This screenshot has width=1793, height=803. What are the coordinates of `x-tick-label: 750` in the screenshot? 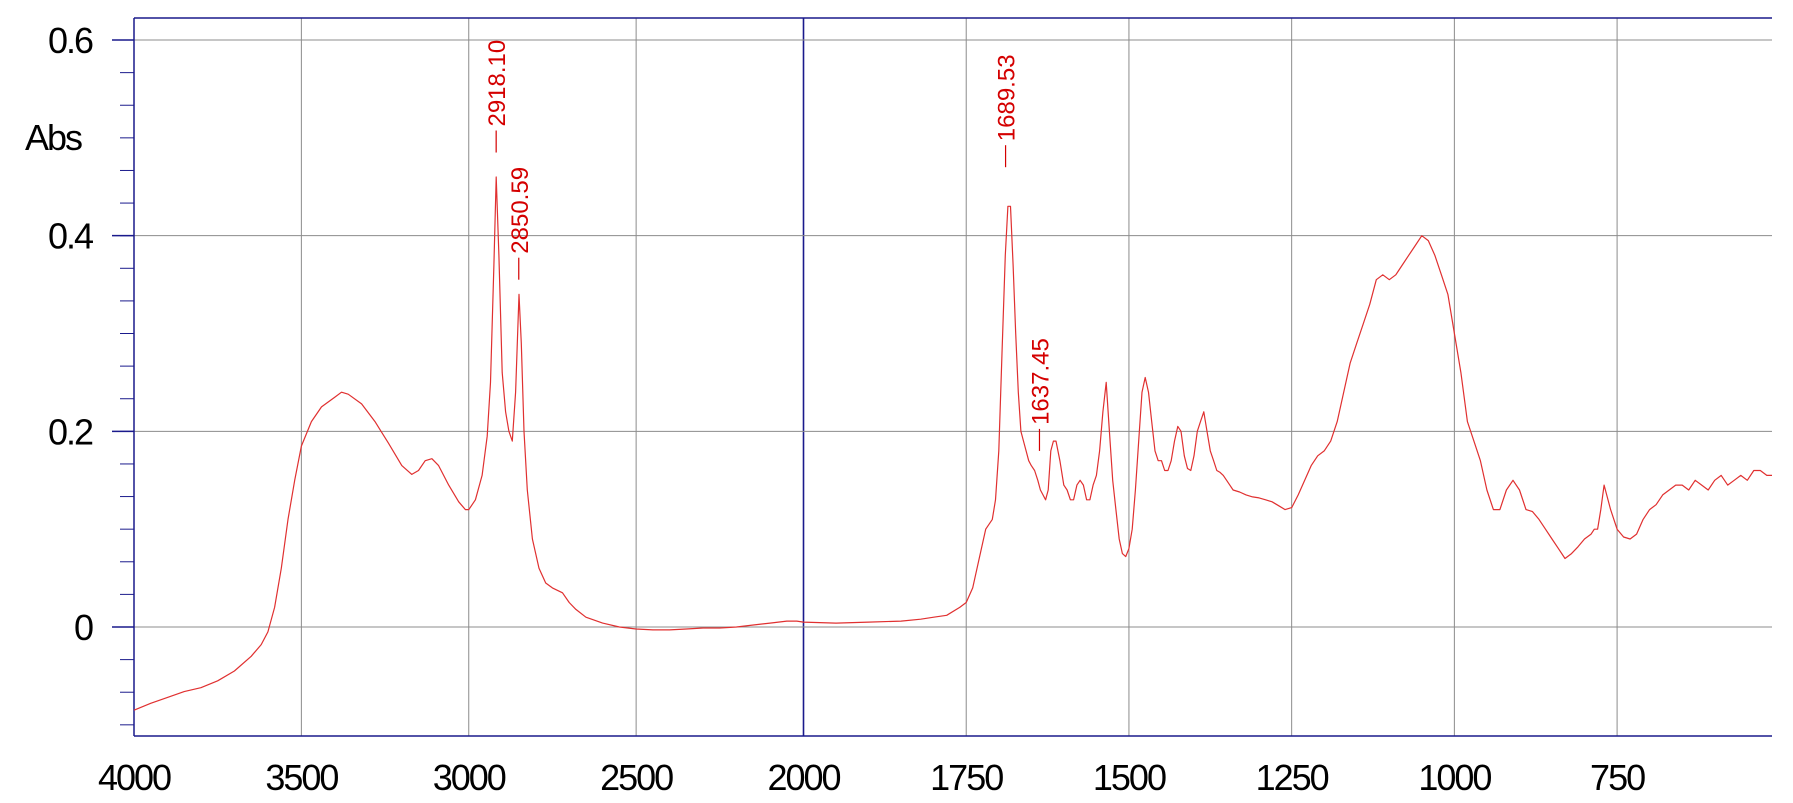 It's located at (1617, 777).